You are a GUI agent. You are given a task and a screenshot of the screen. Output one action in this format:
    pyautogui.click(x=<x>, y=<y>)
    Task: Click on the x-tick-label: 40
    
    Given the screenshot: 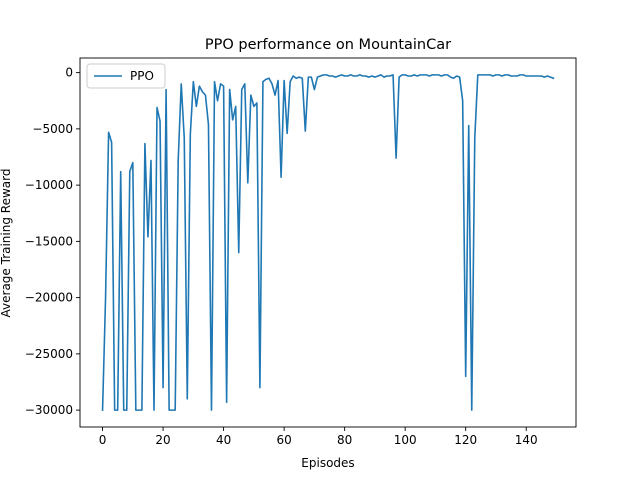 What is the action you would take?
    pyautogui.click(x=223, y=440)
    